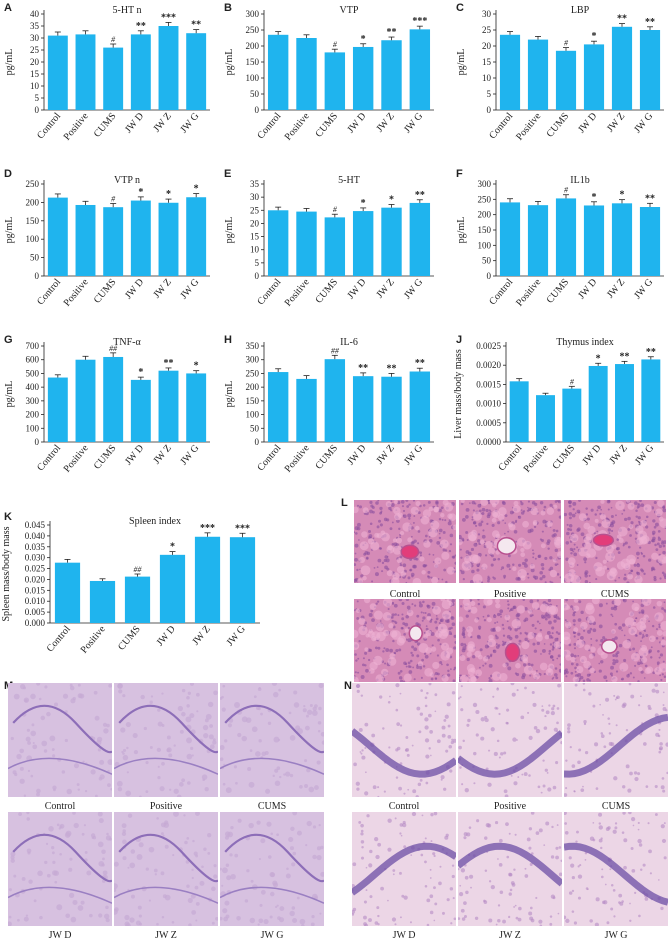 This screenshot has height=941, width=670. I want to click on x-tick-label: JW D, so click(356, 123).